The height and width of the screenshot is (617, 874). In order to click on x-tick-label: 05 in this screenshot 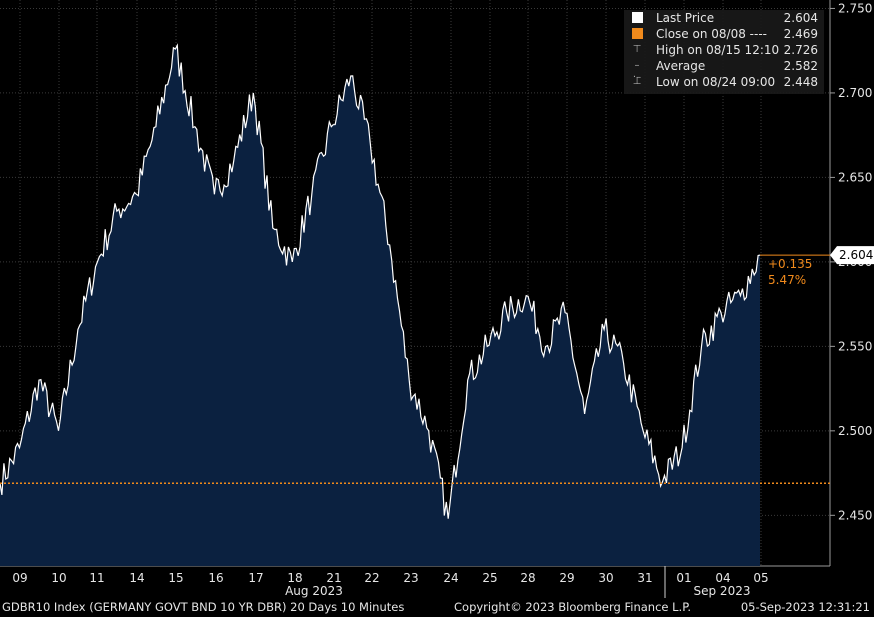, I will do `click(760, 578)`.